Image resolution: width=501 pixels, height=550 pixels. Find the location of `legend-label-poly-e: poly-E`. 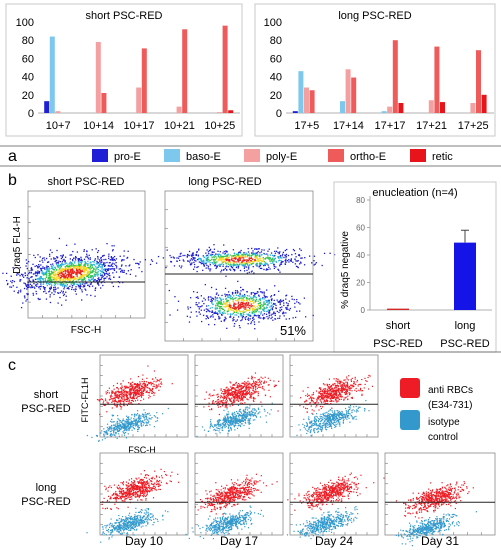

legend-label-poly-e: poly-E is located at coordinates (281, 157).